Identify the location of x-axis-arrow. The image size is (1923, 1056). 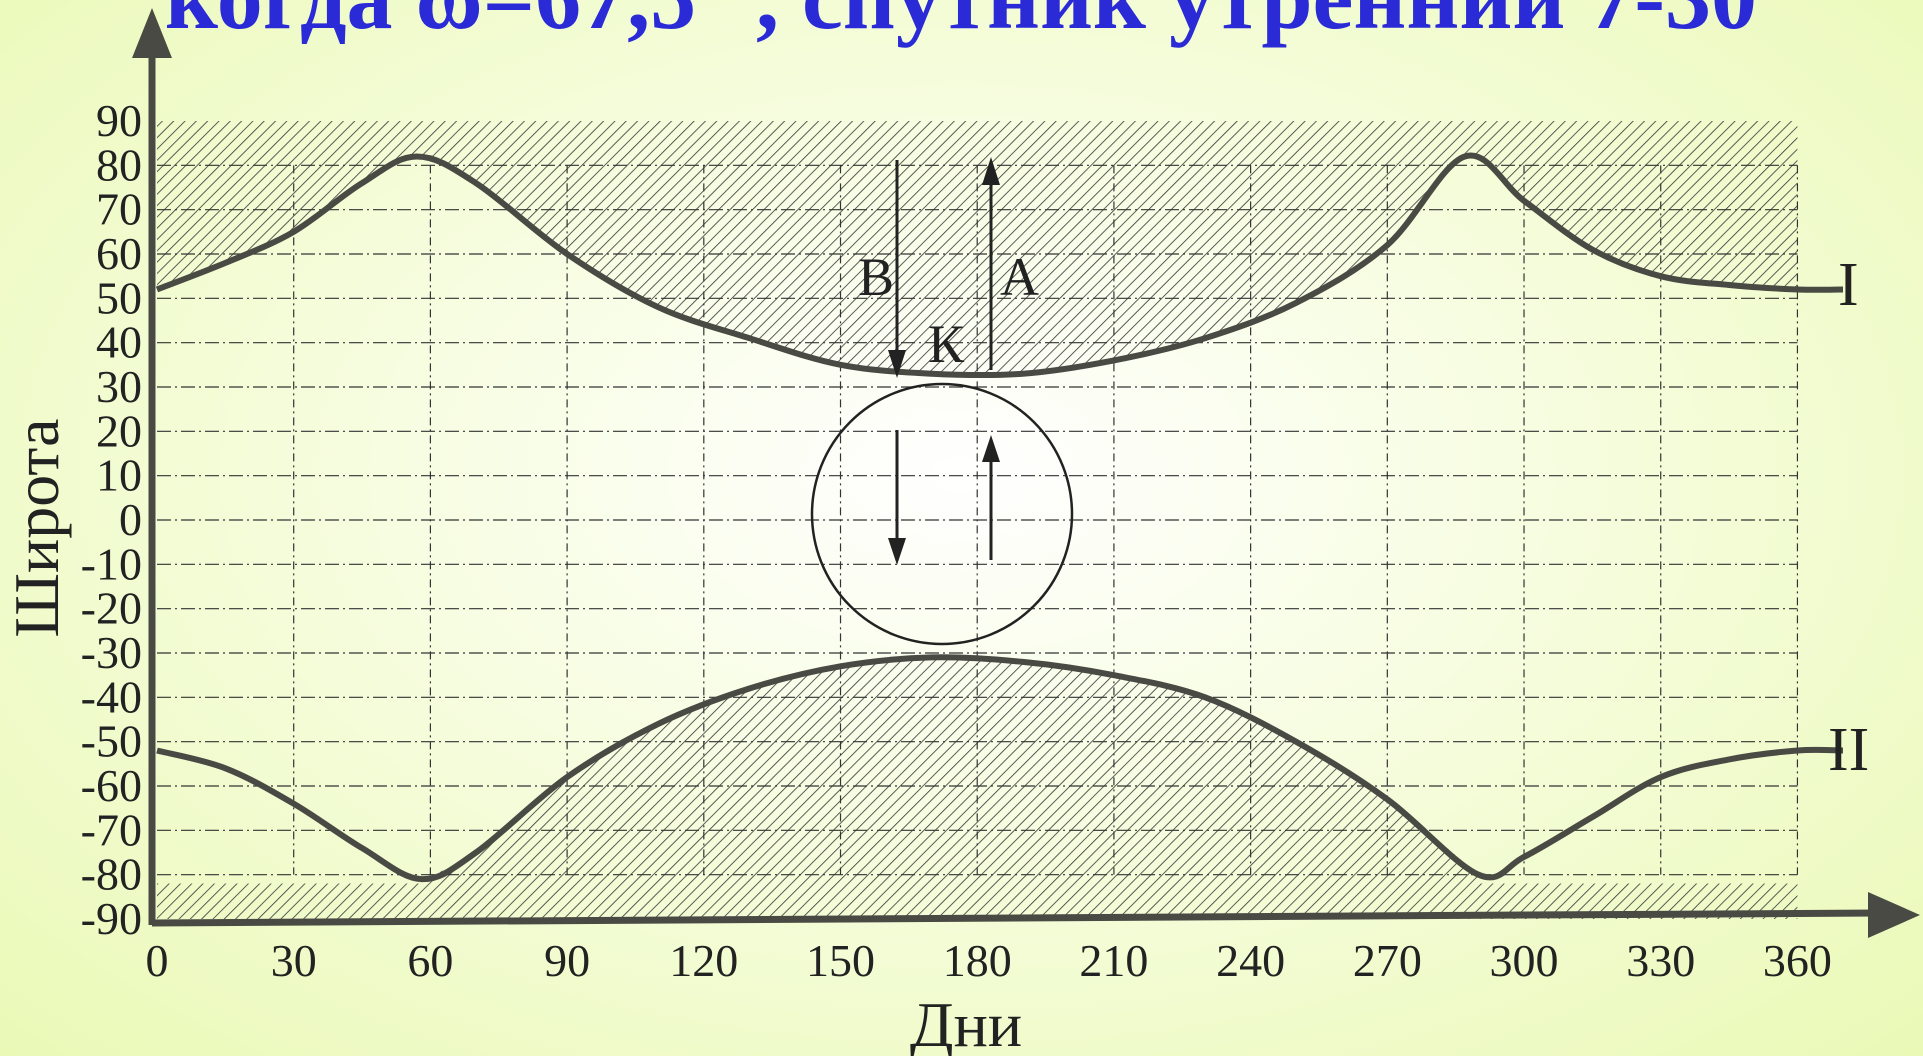
(1894, 915).